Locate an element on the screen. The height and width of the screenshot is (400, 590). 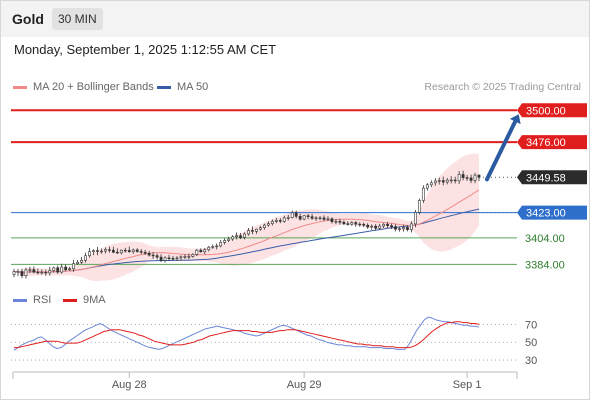
timeframe-button: 30 MIN is located at coordinates (77, 19).